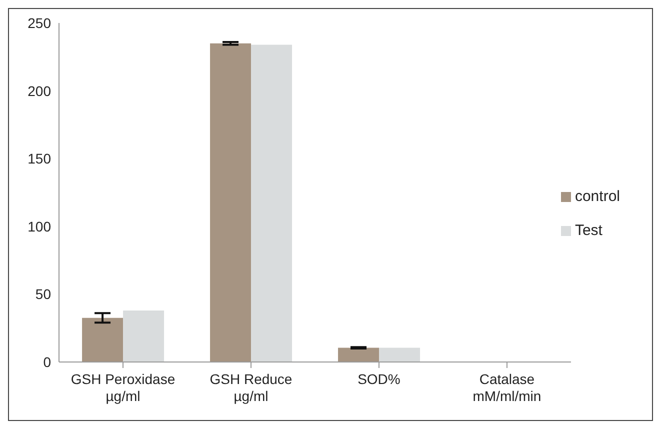 This screenshot has height=429, width=661. Describe the element at coordinates (588, 230) in the screenshot. I see `legend-label: Test` at that location.